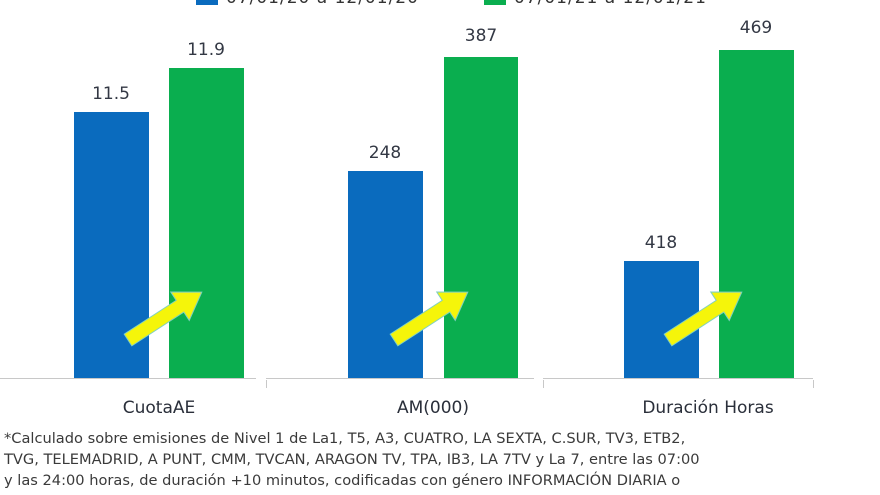 The image size is (880, 495). Describe the element at coordinates (322, 4) in the screenshot. I see `legend-label: 07/01/20 a 12/01/20` at that location.